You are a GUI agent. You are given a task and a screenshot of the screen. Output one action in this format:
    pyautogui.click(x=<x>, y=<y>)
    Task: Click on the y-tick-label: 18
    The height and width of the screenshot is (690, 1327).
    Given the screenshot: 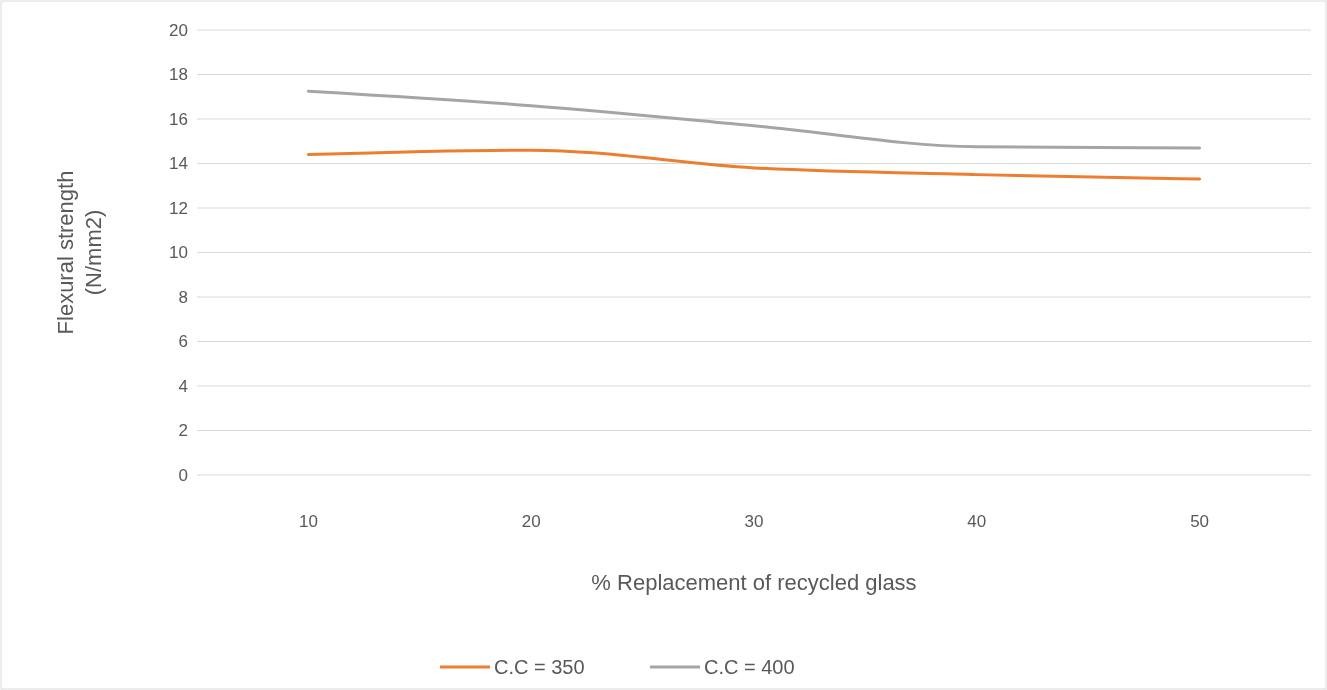 What is the action you would take?
    pyautogui.click(x=178, y=75)
    